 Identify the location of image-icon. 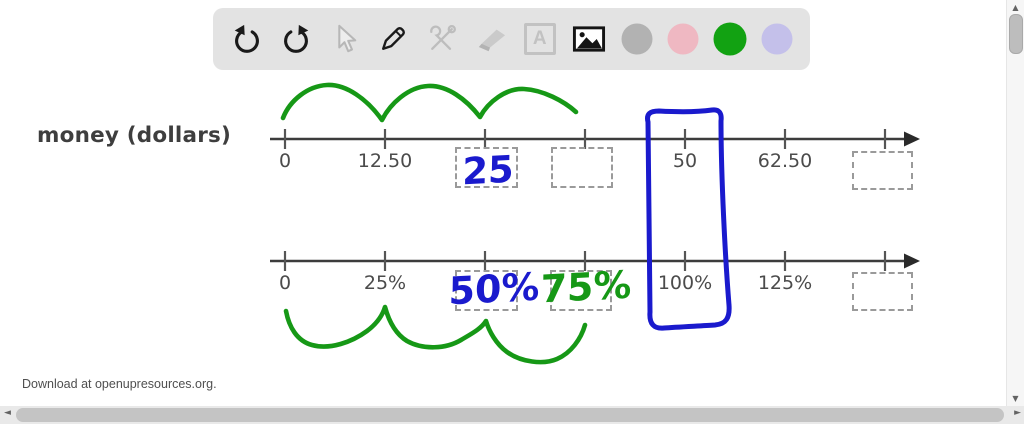
(588, 39).